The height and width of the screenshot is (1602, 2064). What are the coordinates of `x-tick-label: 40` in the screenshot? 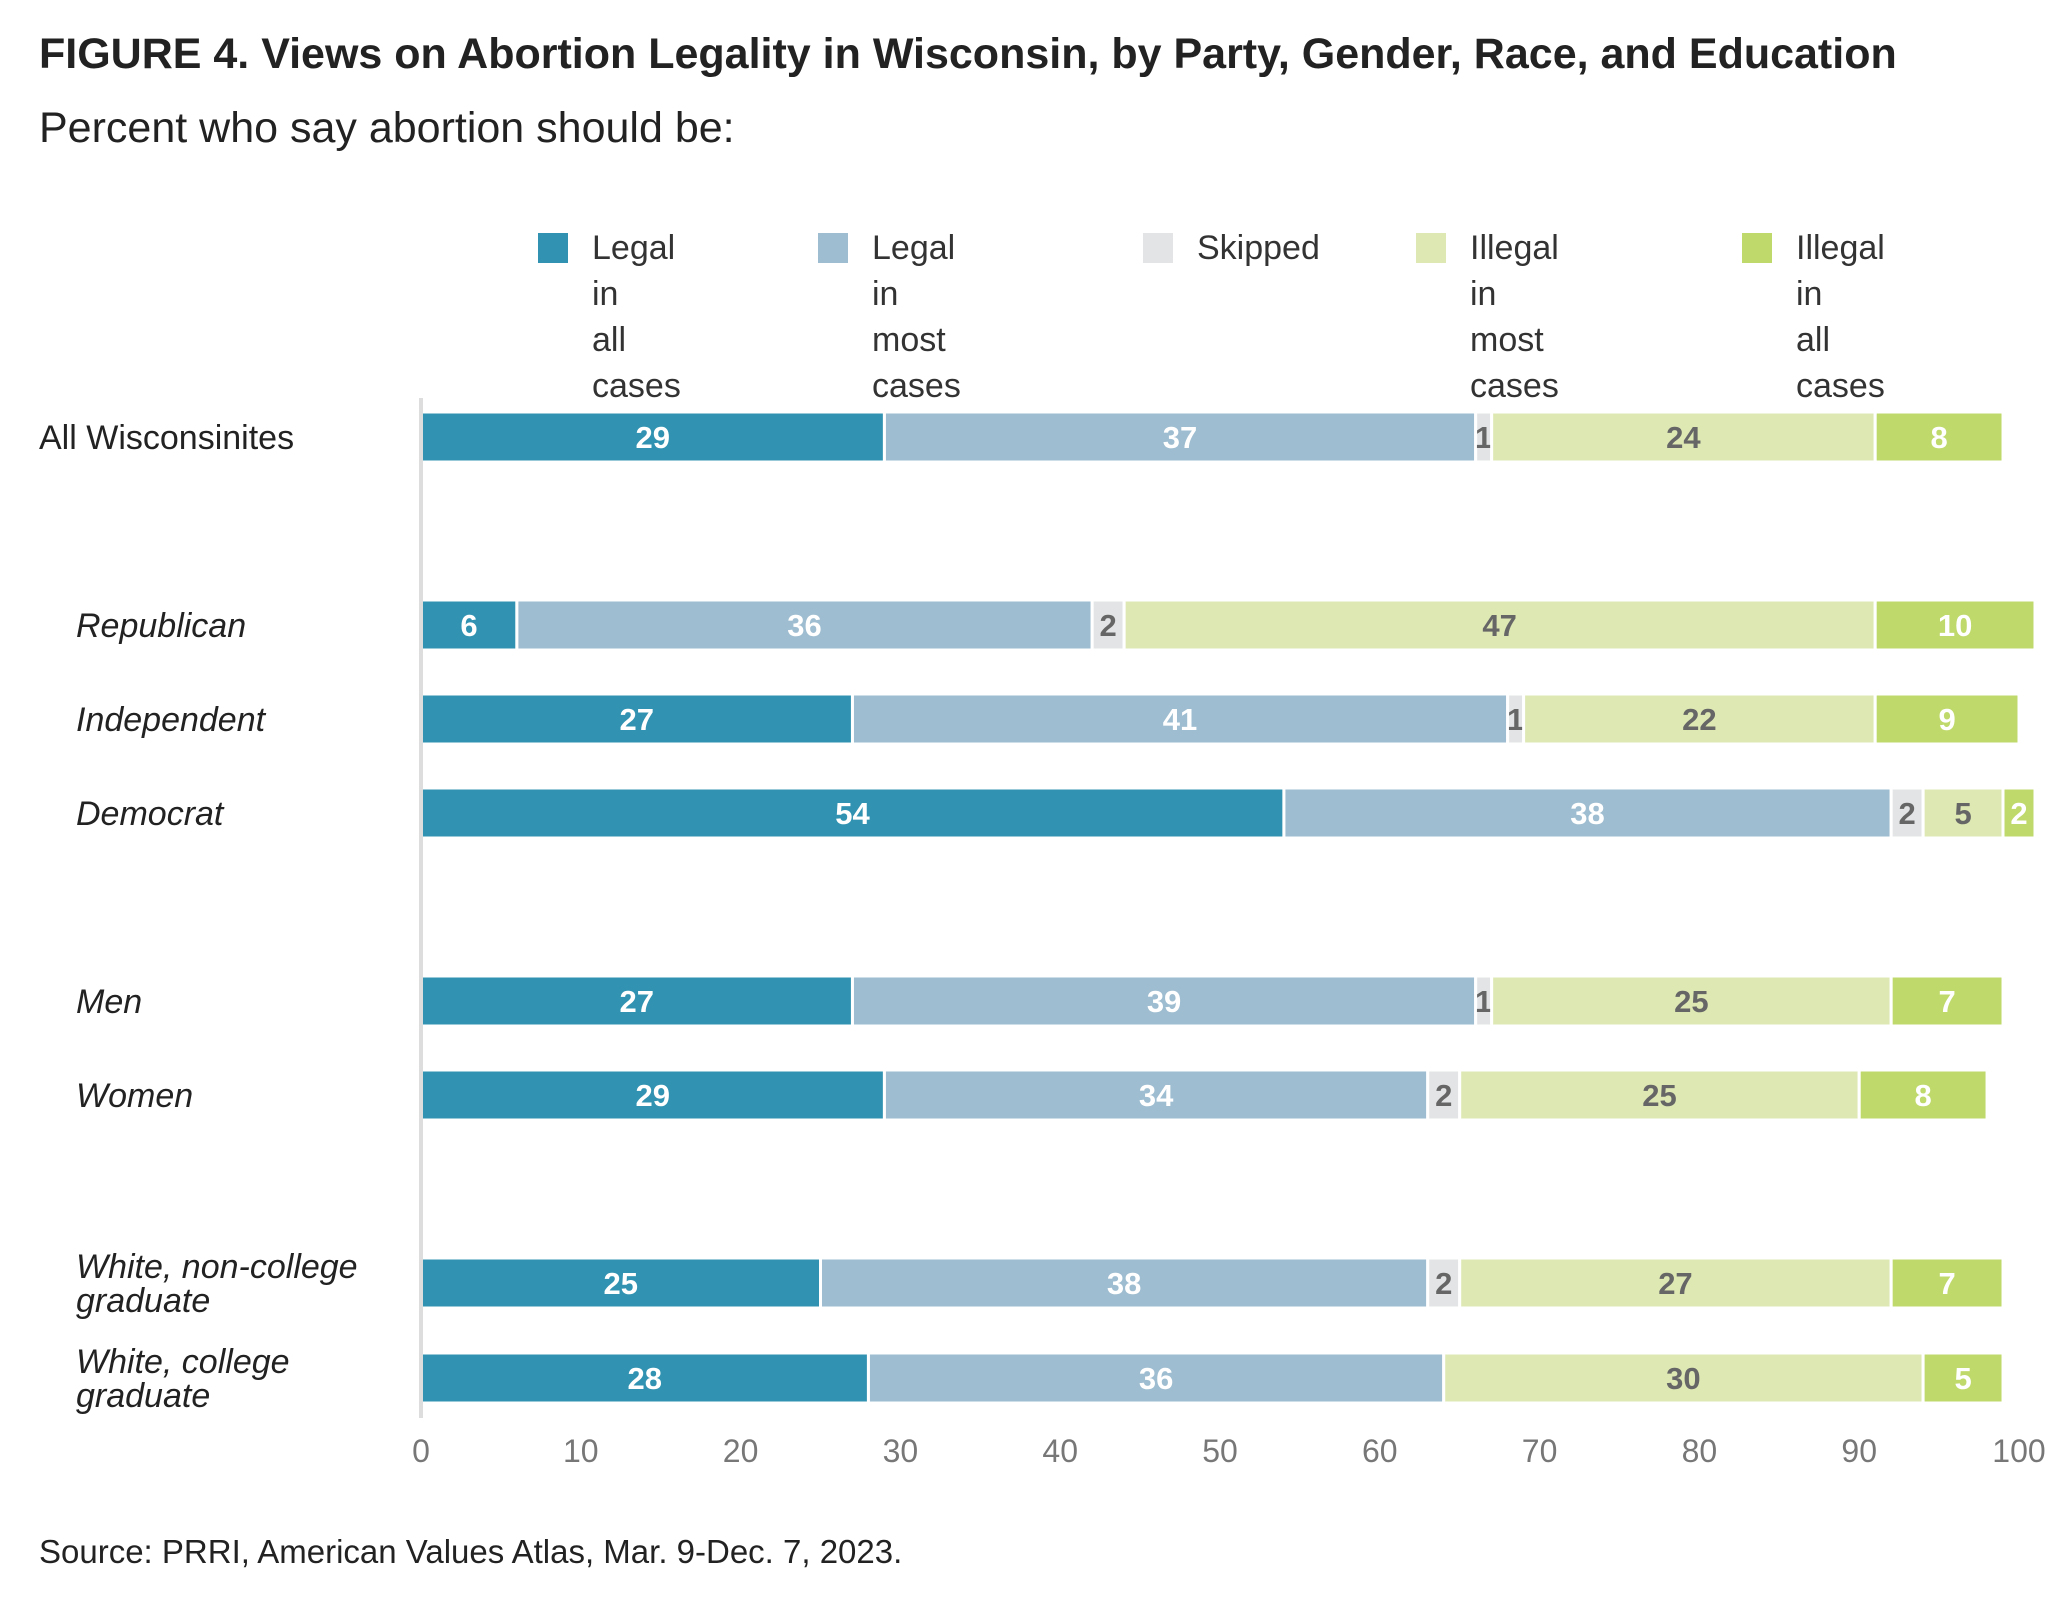 It's located at (1060, 1451).